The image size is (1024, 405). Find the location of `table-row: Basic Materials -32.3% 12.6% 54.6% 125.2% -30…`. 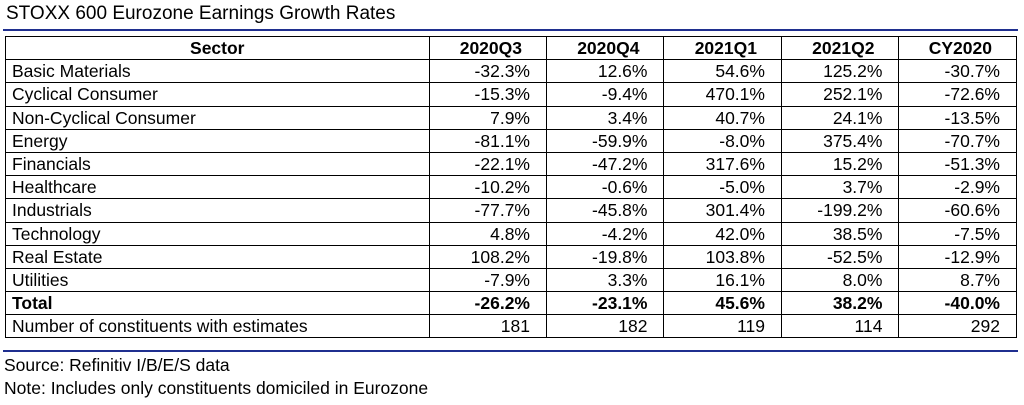

table-row: Basic Materials -32.3% 12.6% 54.6% 125.2% -30… is located at coordinates (511, 71).